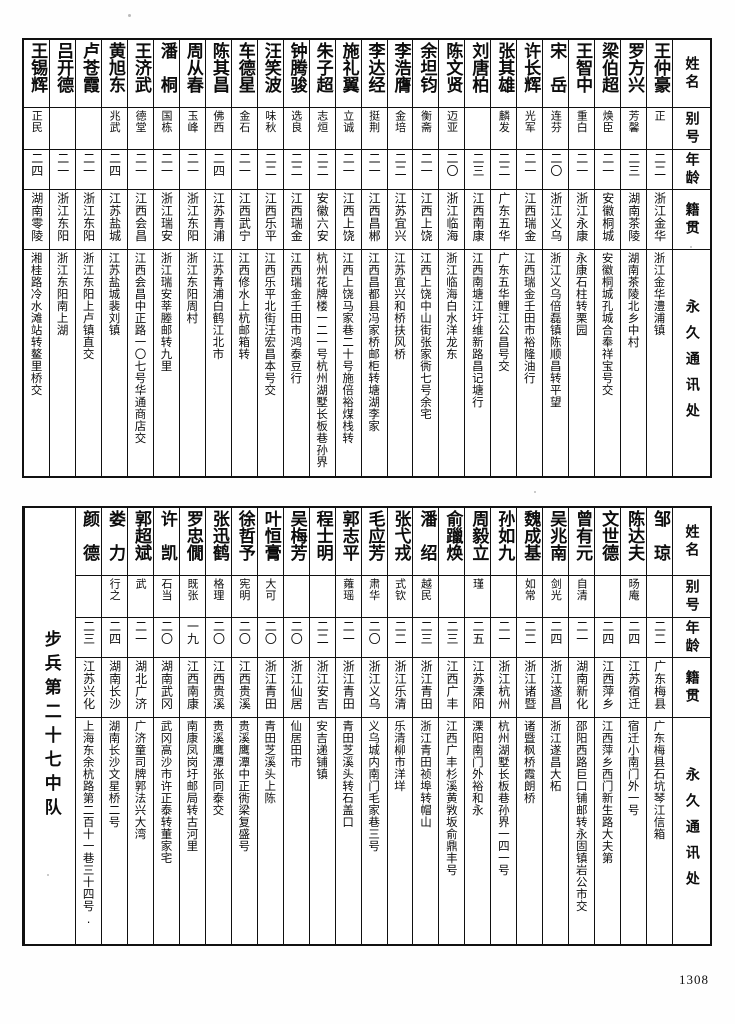  What do you see at coordinates (244, 74) in the screenshot?
I see `entry-name: 车德星` at bounding box center [244, 74].